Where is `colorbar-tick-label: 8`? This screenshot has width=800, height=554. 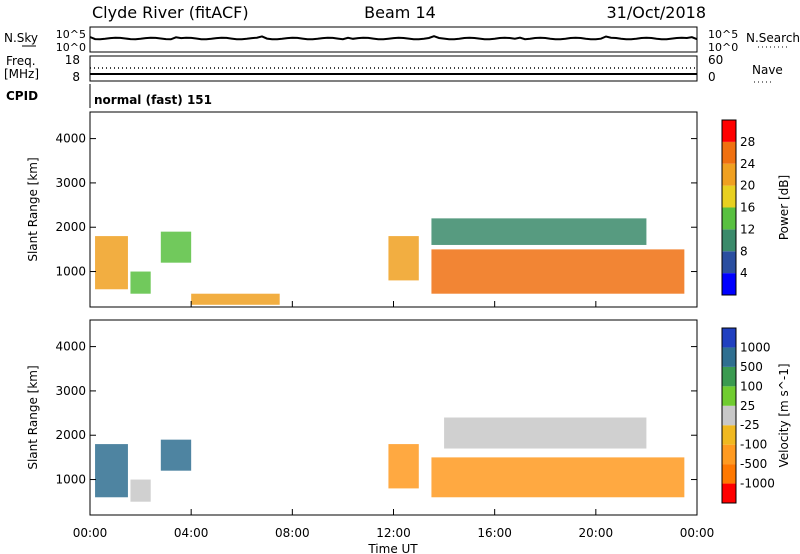
colorbar-tick-label: 8 is located at coordinates (744, 251).